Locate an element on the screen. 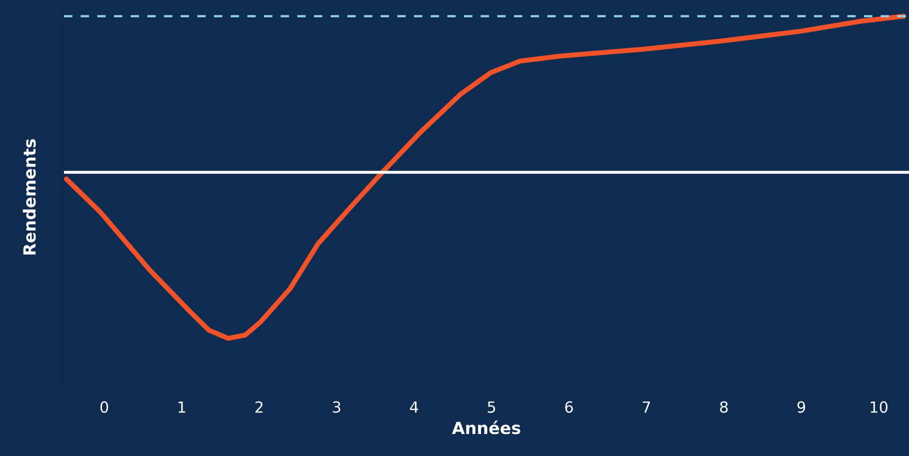  x-axis-title: Années is located at coordinates (486, 427).